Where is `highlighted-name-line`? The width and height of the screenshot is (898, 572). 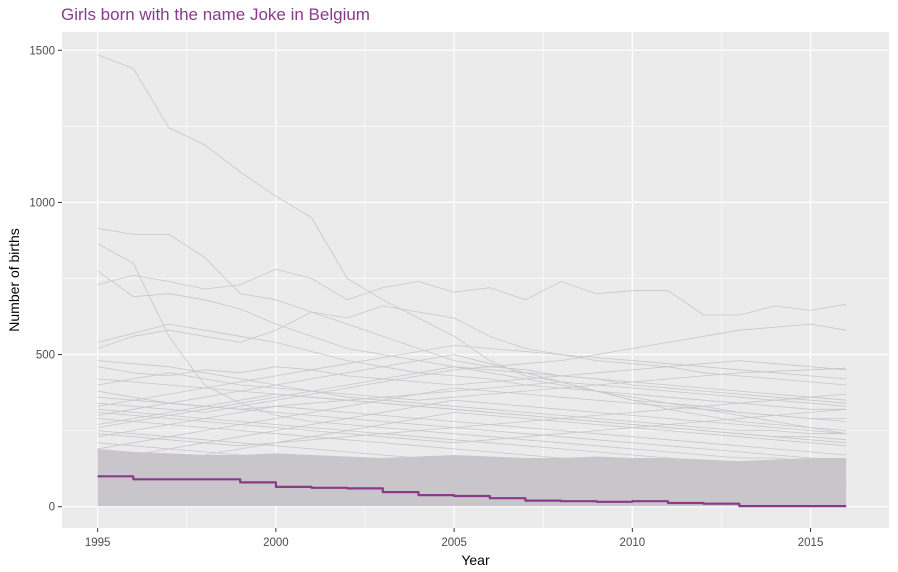 highlighted-name-line is located at coordinates (472, 491).